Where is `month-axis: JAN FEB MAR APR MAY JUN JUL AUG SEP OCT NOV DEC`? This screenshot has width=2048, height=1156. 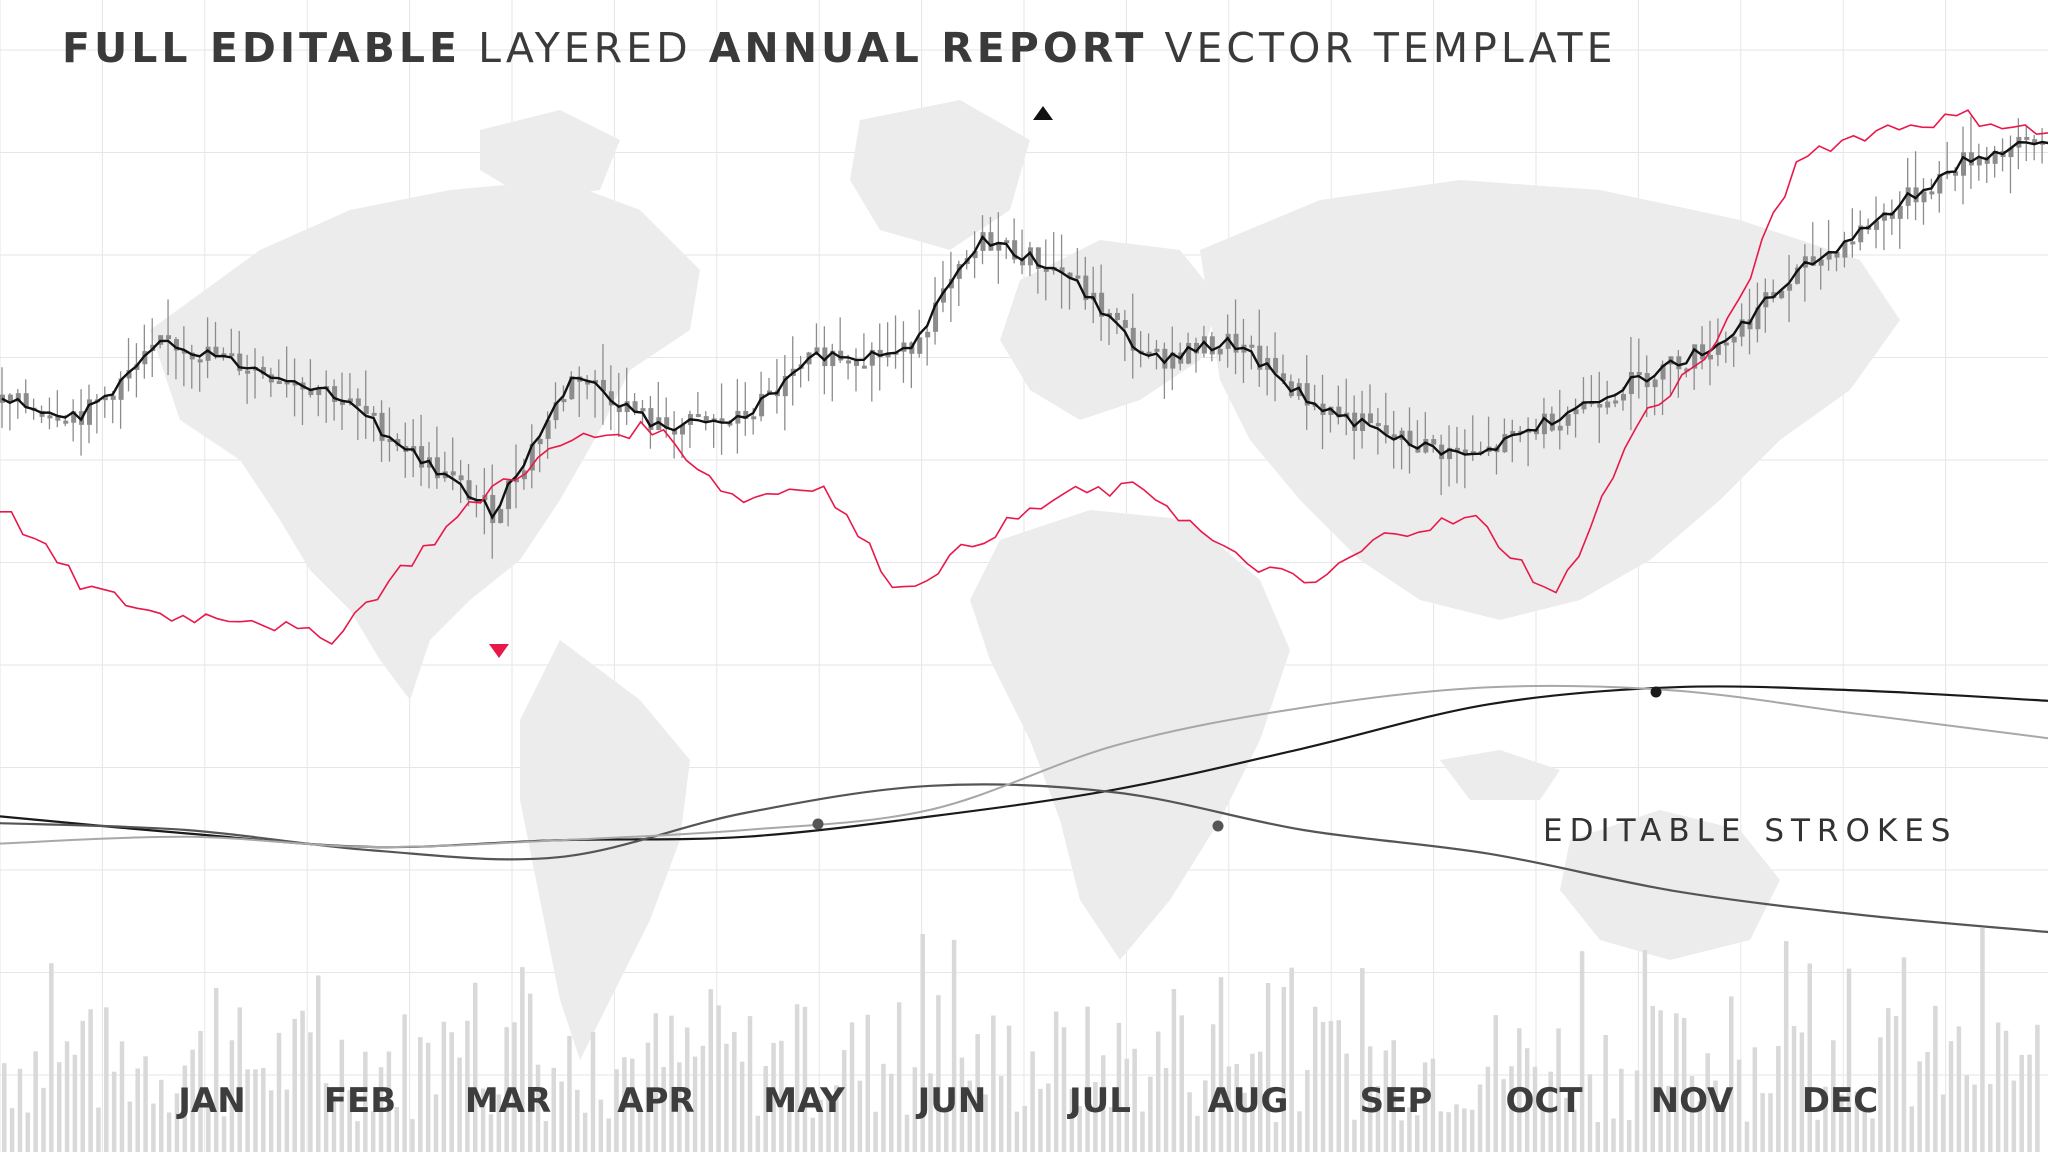
month-axis: JAN FEB MAR APR MAY JUN JUL AUG SEP OCT NOV DEC is located at coordinates (1027, 1101).